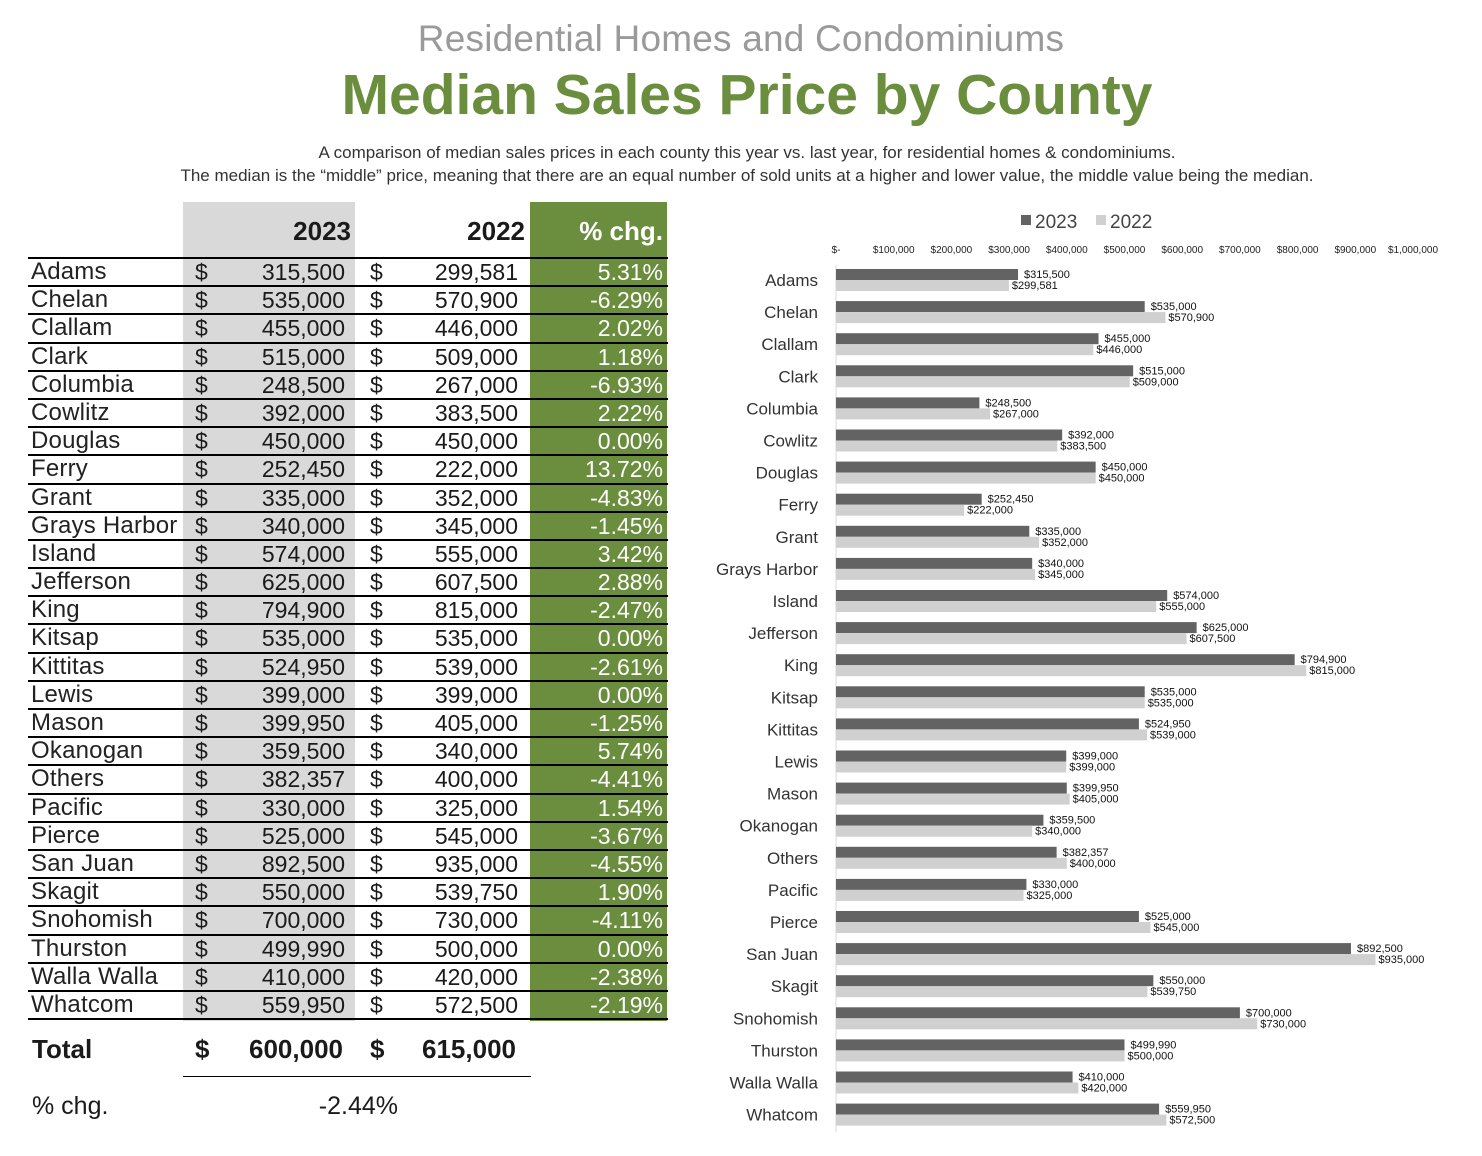 Image resolution: width=1482 pixels, height=1156 pixels. I want to click on table-row: Chelan $535,000 $570,900 -6.29%, so click(348, 301).